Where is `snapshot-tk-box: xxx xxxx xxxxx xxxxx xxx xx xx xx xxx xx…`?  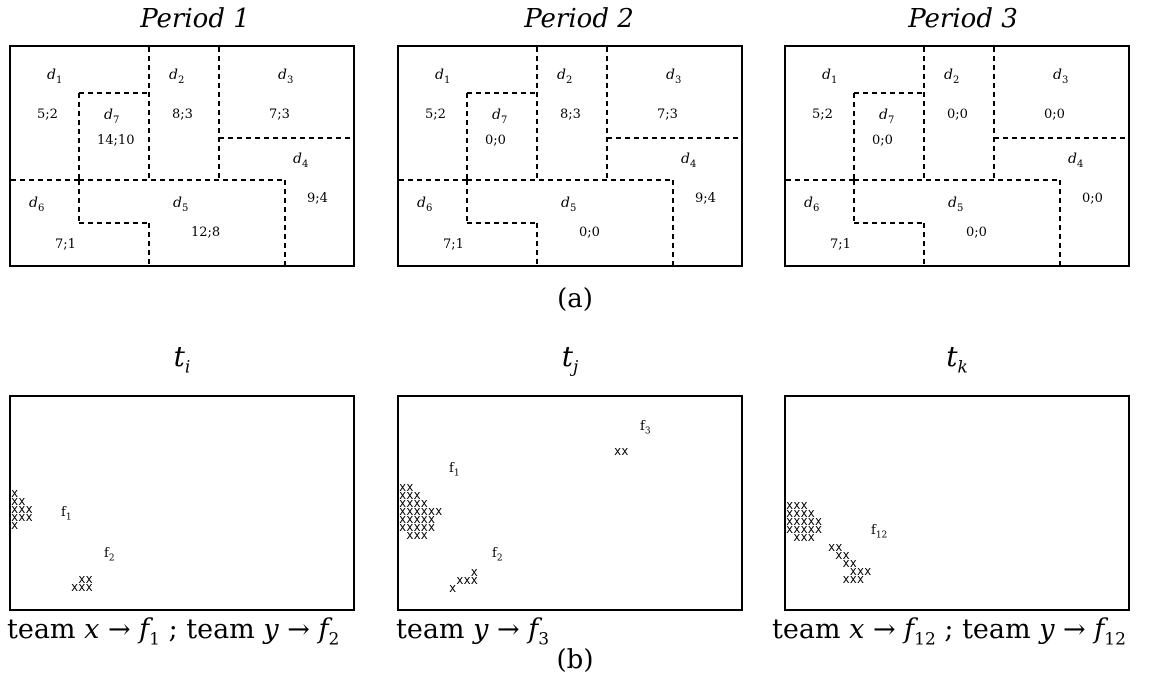
snapshot-tk-box: xxx xxxx xxxxx xxxxx xxx xx xx xx xxx xx… is located at coordinates (957, 503).